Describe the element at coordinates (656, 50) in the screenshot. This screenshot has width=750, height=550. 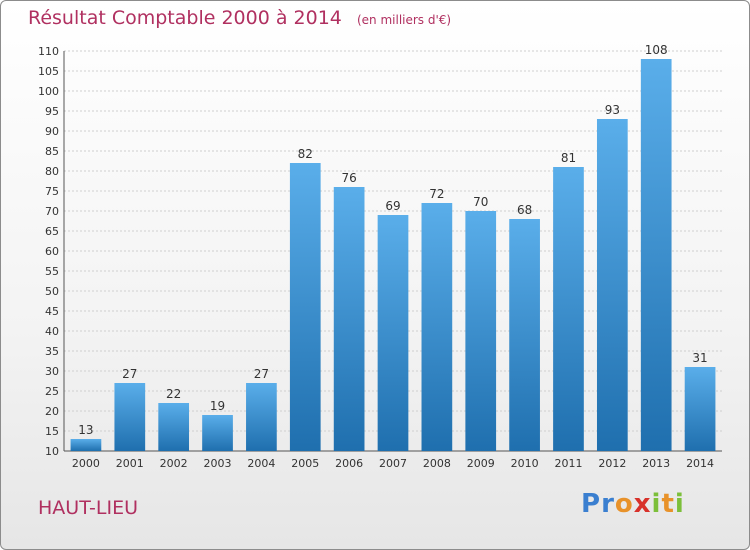
I see `bar-value-label: 108` at that location.